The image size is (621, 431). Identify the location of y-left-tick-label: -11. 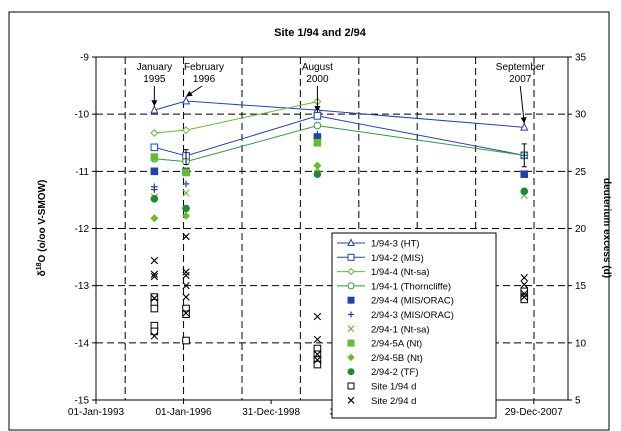
(82, 172).